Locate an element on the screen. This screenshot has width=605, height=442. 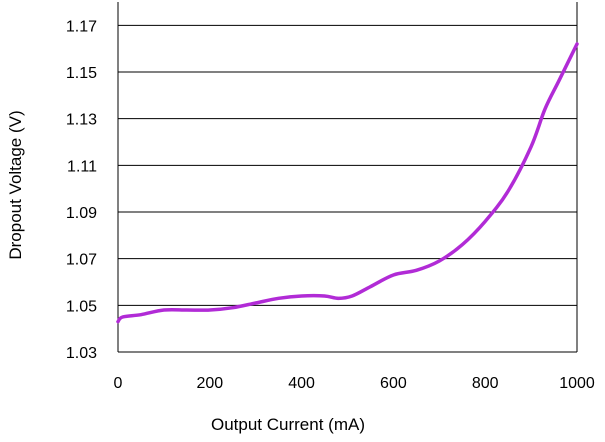
y-tick-label: 1.09 is located at coordinates (81, 213).